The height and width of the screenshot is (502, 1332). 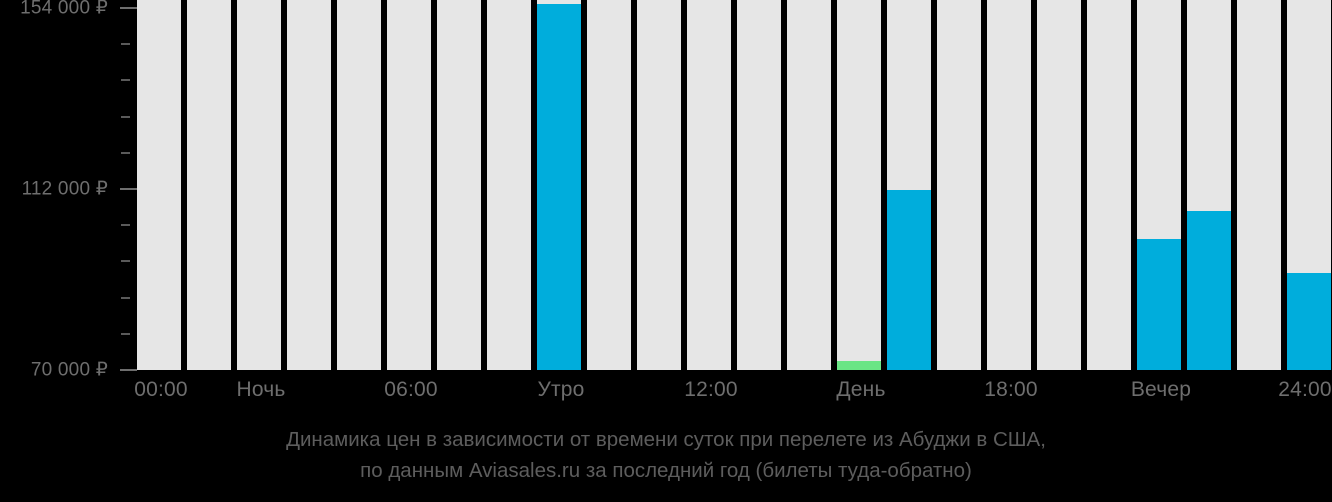 I want to click on y-axis-label-wrap: 154 000 ₽, so click(x=54, y=15).